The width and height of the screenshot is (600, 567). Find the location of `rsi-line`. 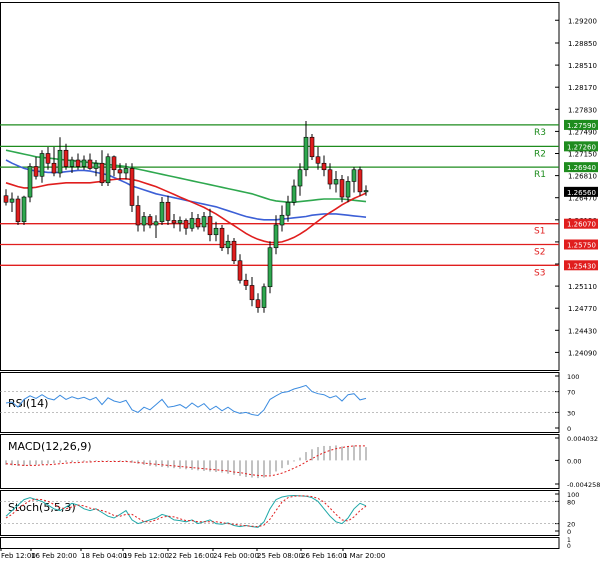

rsi-line is located at coordinates (186, 400).